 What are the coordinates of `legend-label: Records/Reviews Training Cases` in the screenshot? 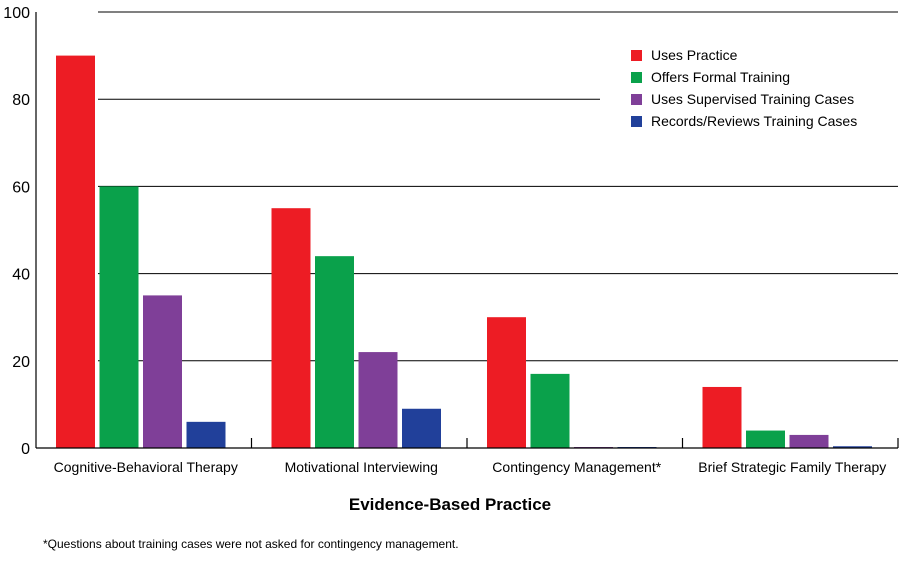 It's located at (754, 121).